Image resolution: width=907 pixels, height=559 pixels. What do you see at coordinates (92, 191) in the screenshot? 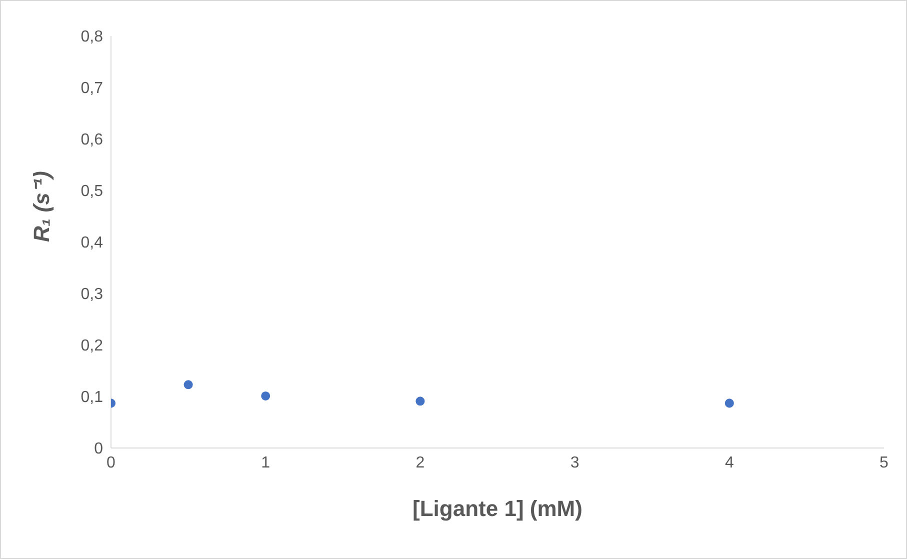
I see `y-tick-label: 0,5` at bounding box center [92, 191].